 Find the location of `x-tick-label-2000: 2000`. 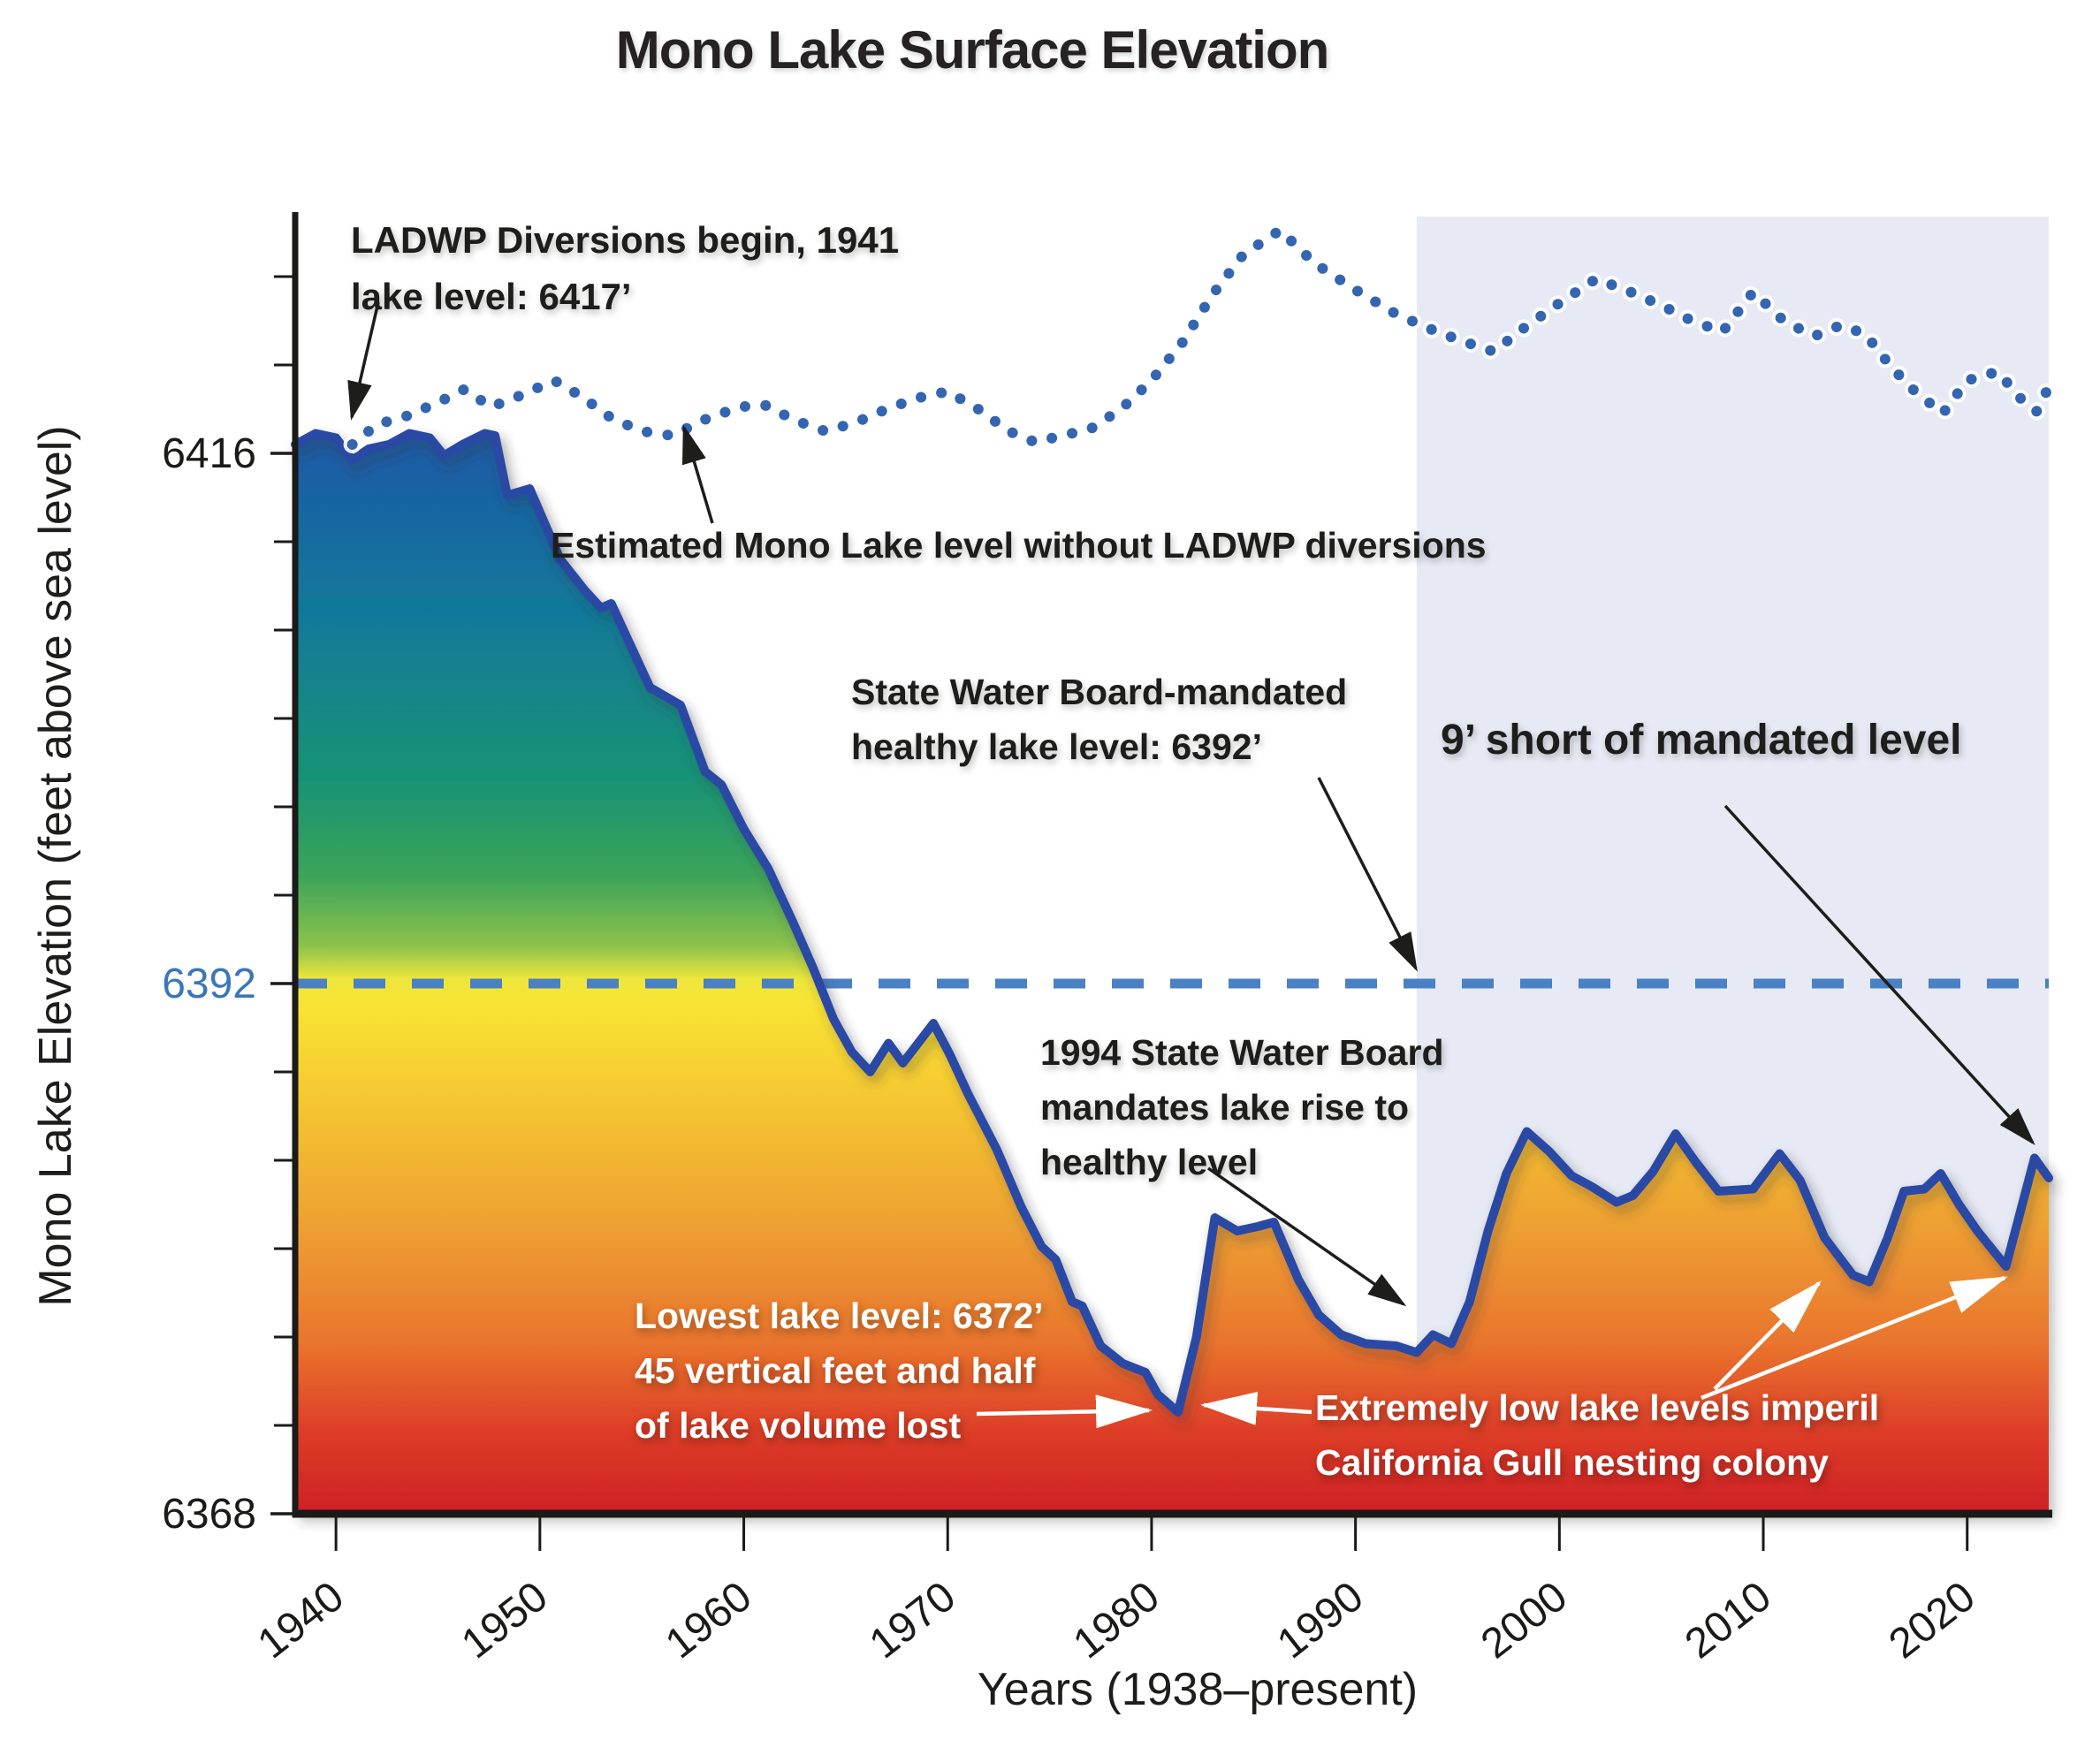

x-tick-label-2000: 2000 is located at coordinates (1524, 1620).